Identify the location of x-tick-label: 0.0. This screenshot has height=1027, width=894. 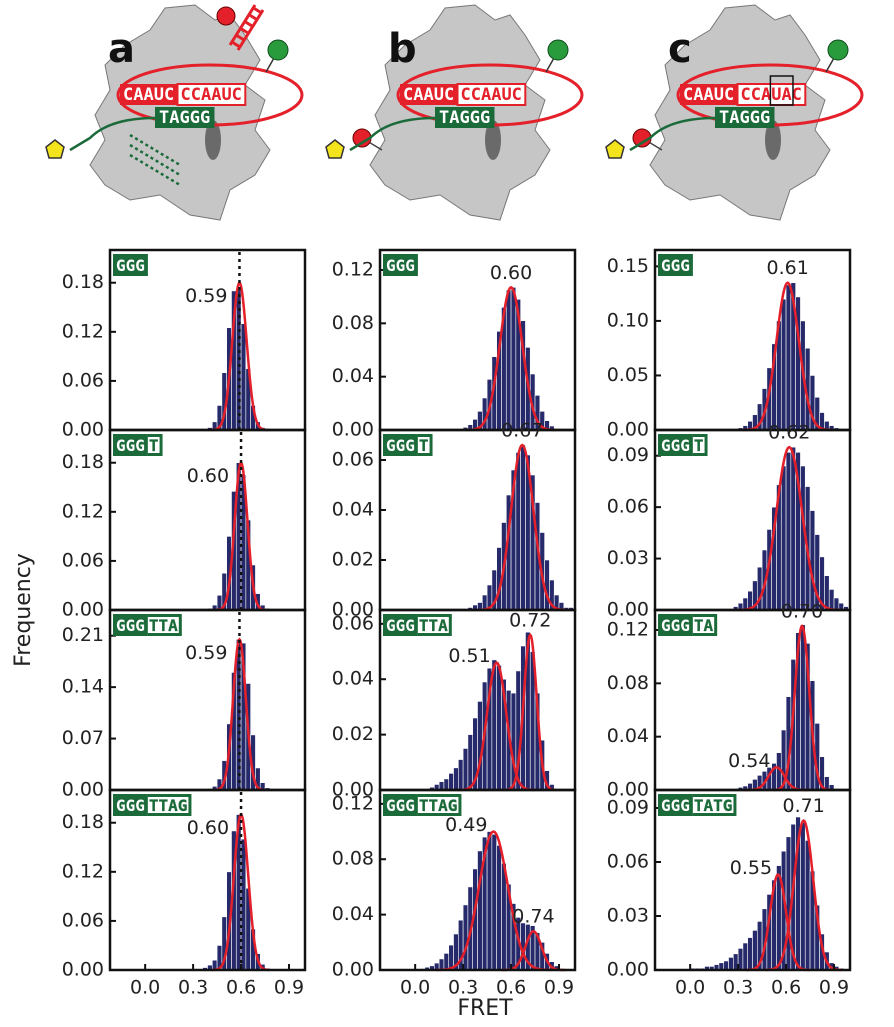
(690, 988).